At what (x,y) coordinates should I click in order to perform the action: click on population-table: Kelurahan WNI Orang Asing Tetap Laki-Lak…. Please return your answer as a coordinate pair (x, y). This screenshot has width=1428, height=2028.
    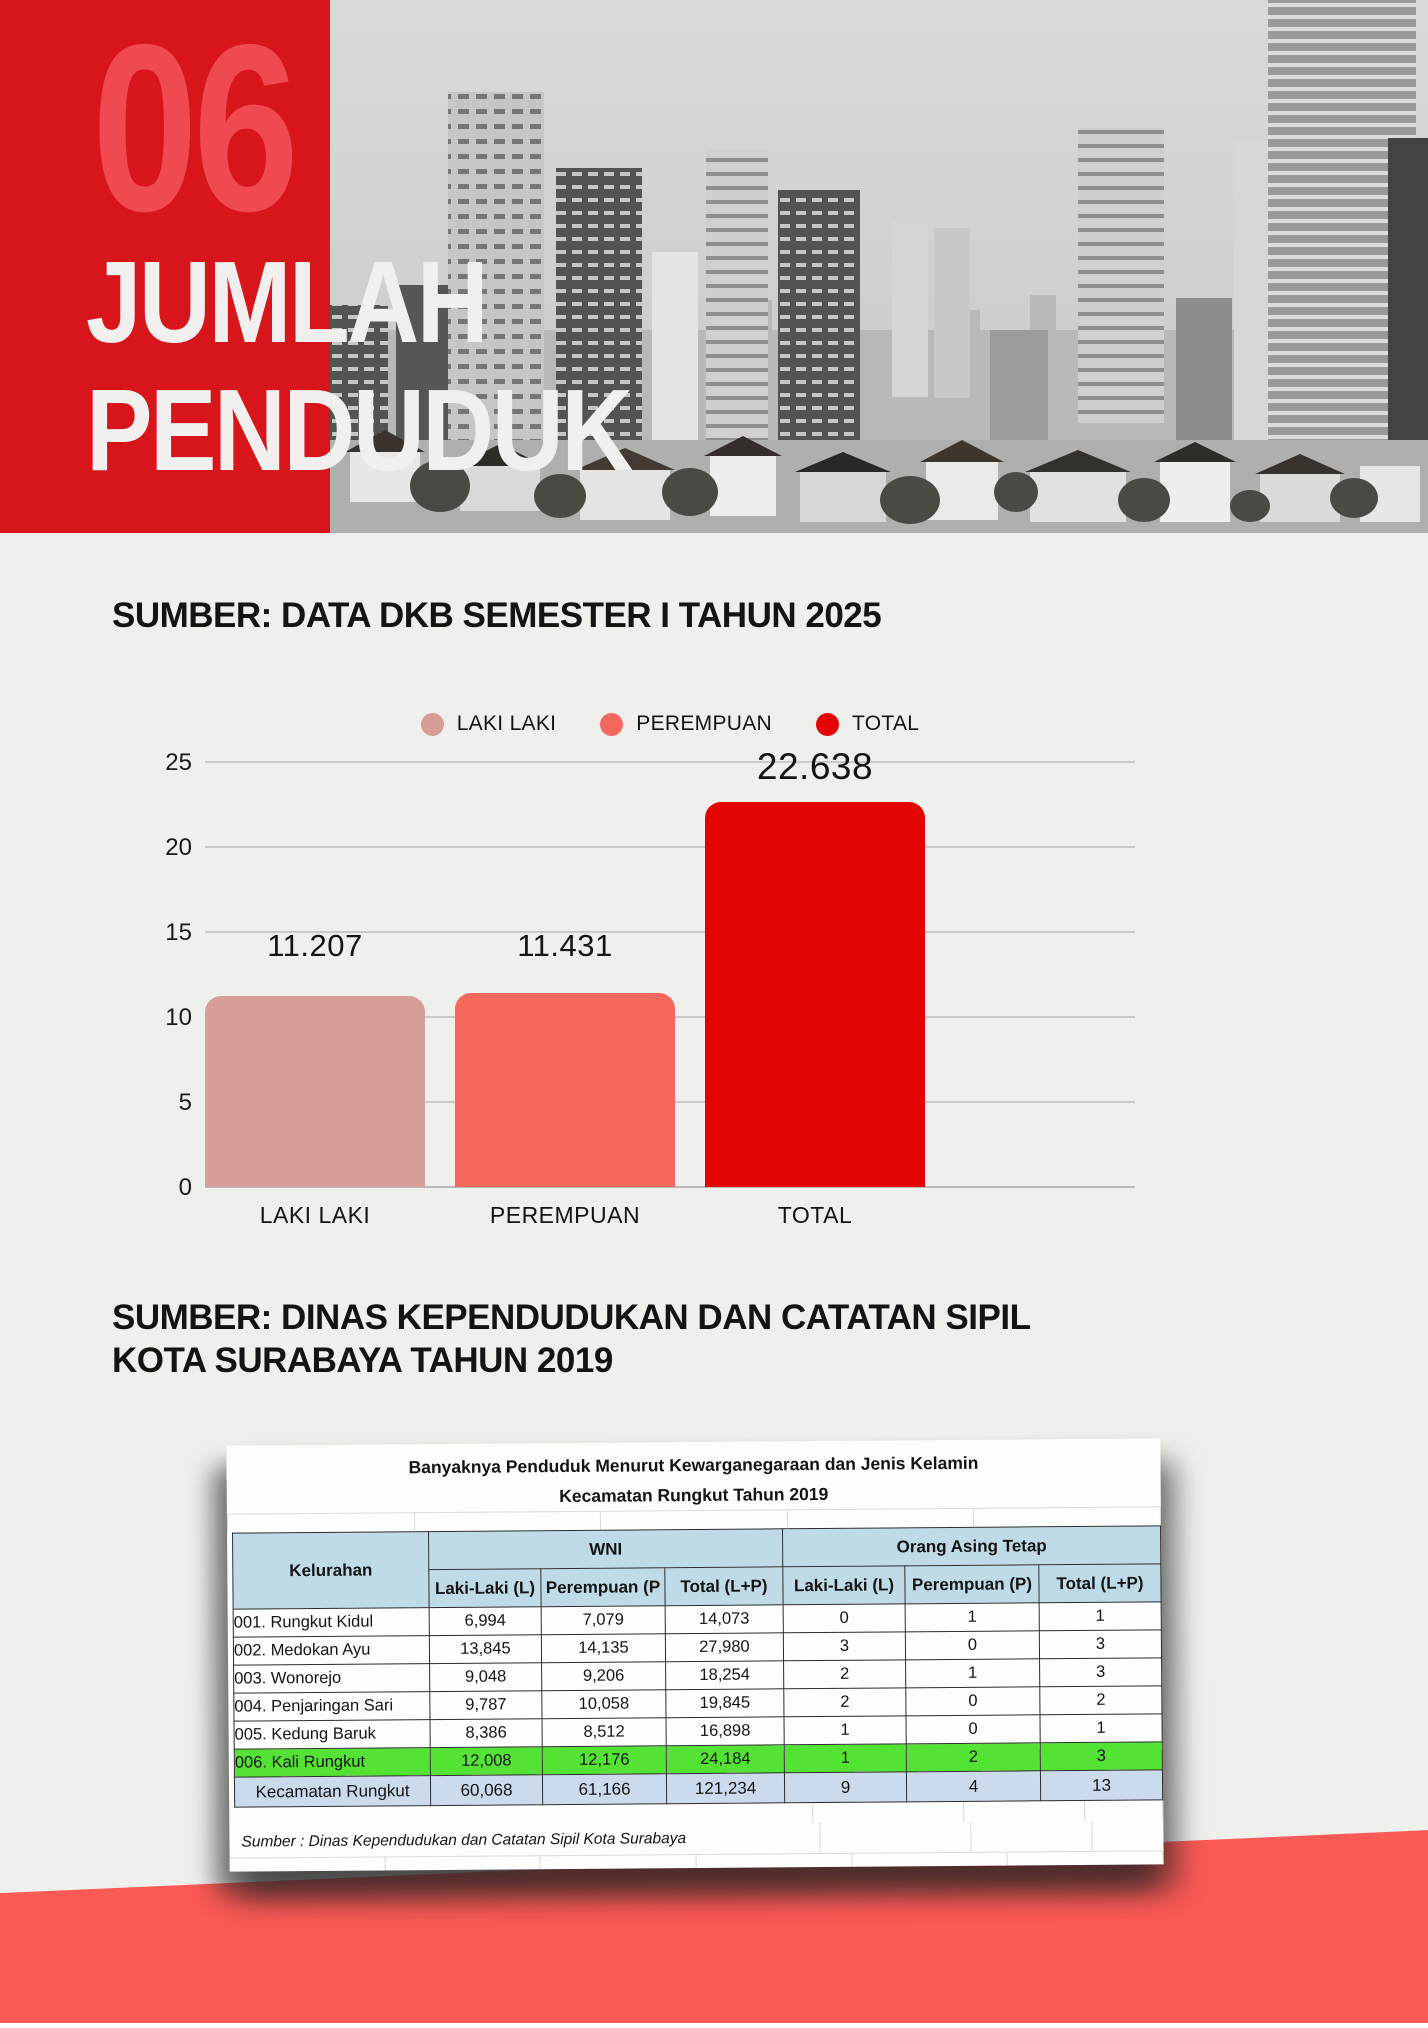
    Looking at the image, I should click on (697, 1666).